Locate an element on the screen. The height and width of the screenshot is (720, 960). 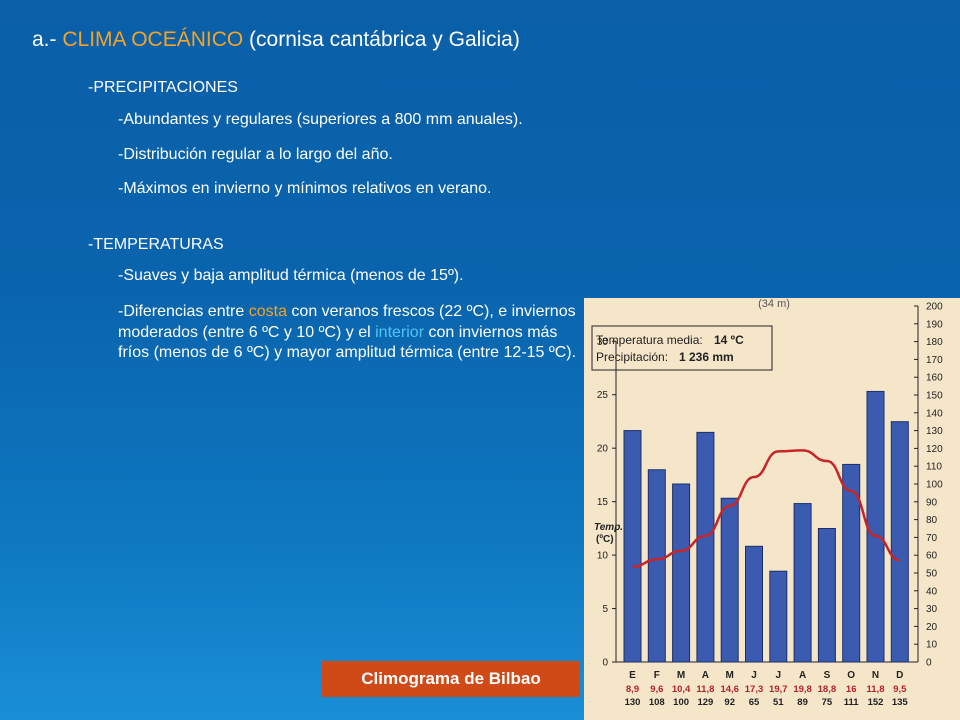
precip-tick-label: 40 is located at coordinates (932, 591).